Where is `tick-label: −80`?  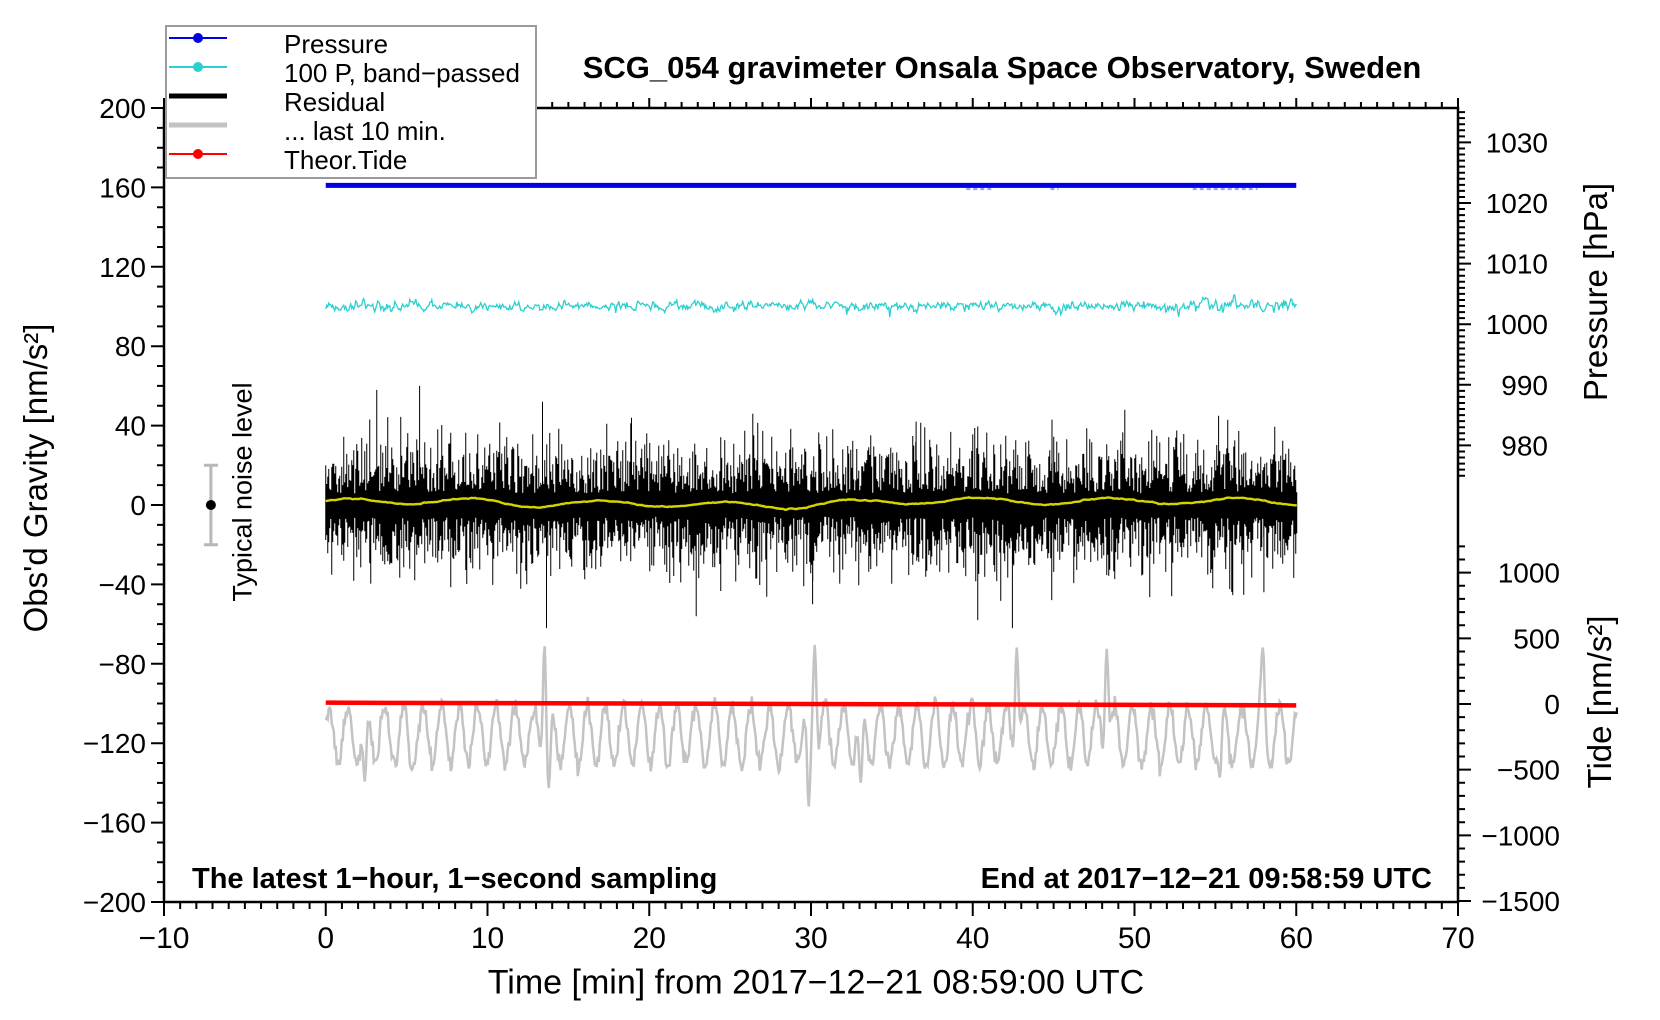
tick-label: −80 is located at coordinates (123, 664).